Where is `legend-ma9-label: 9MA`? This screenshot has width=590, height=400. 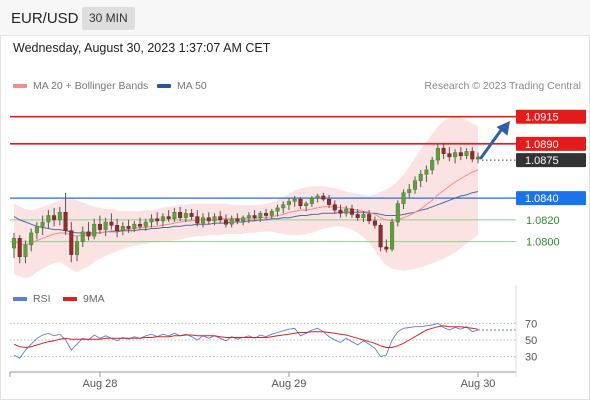
legend-ma9-label: 9MA is located at coordinates (94, 299).